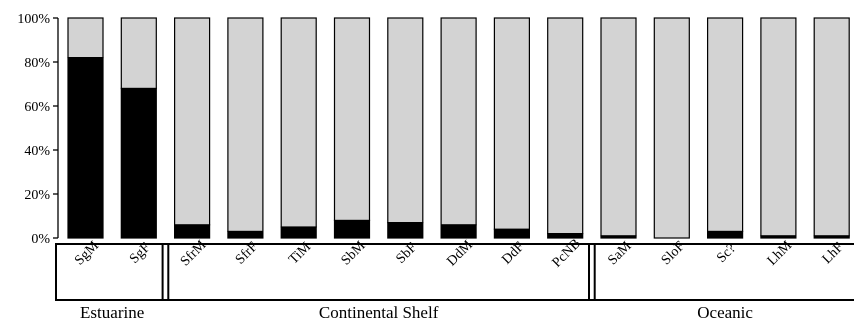  What do you see at coordinates (112, 312) in the screenshot?
I see `group-label: Estuarine` at bounding box center [112, 312].